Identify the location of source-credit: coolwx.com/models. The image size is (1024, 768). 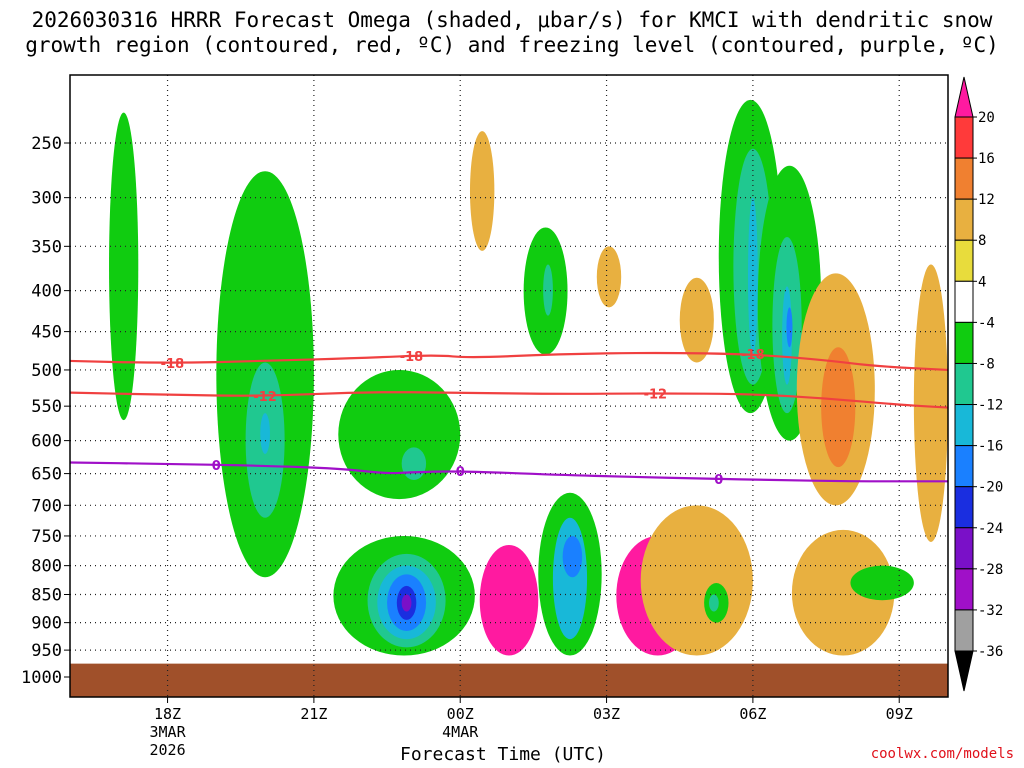
(942, 754).